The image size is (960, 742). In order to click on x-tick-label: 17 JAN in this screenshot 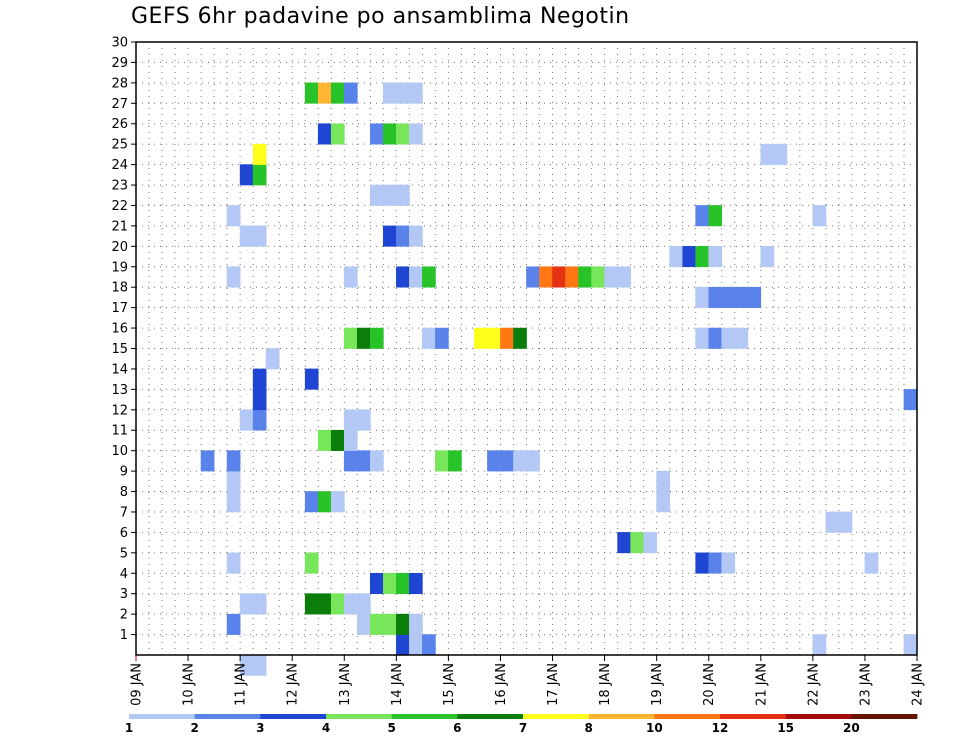, I will do `click(553, 684)`.